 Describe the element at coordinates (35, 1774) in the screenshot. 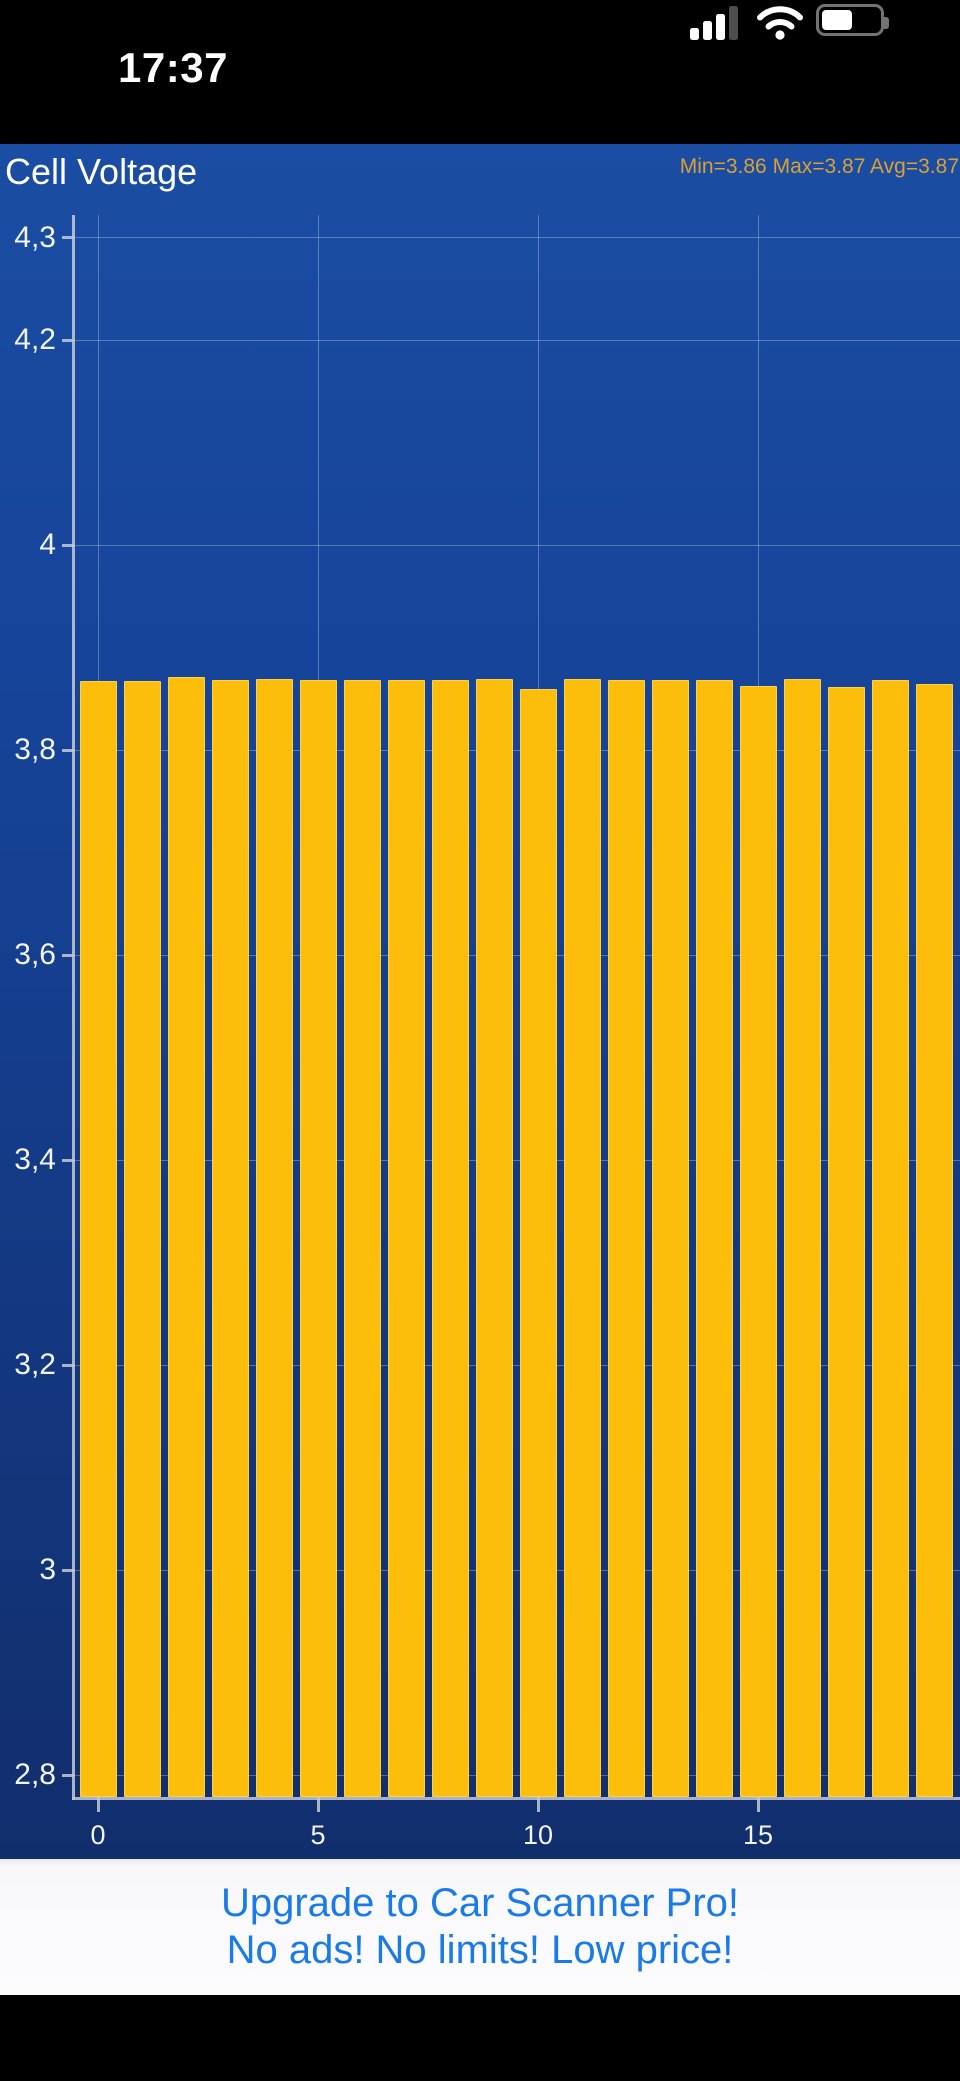

I see `y-tick-label: 2,8` at that location.